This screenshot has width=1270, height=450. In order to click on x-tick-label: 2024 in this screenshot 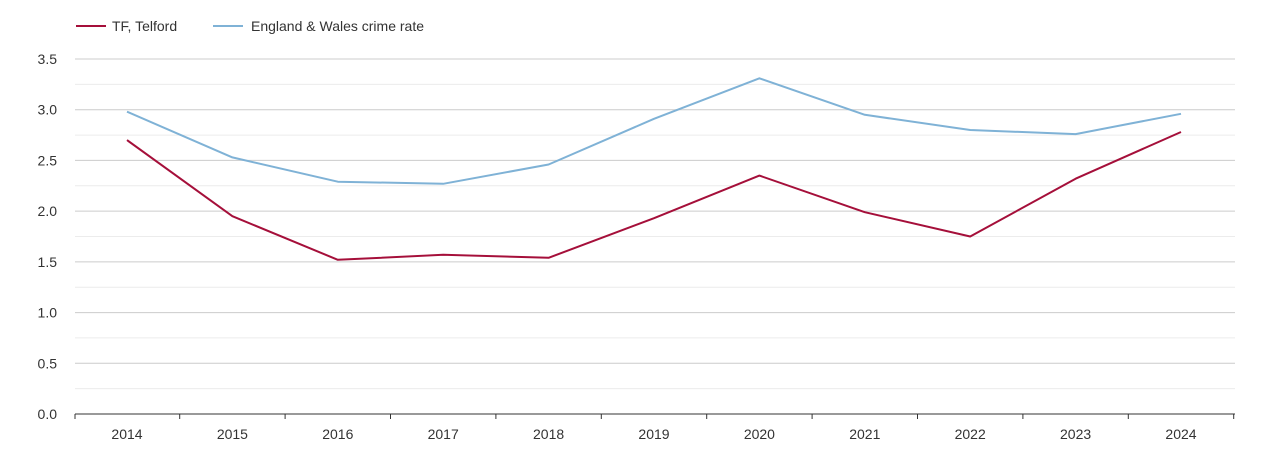, I will do `click(1180, 434)`.